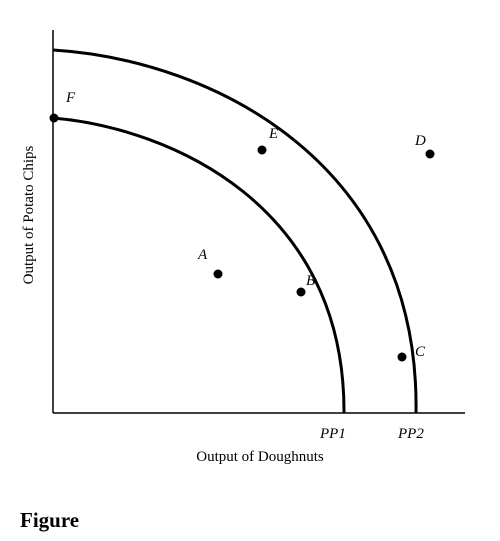  Describe the element at coordinates (29, 214) in the screenshot. I see `y-axis-label: Output of Potato Chips` at that location.